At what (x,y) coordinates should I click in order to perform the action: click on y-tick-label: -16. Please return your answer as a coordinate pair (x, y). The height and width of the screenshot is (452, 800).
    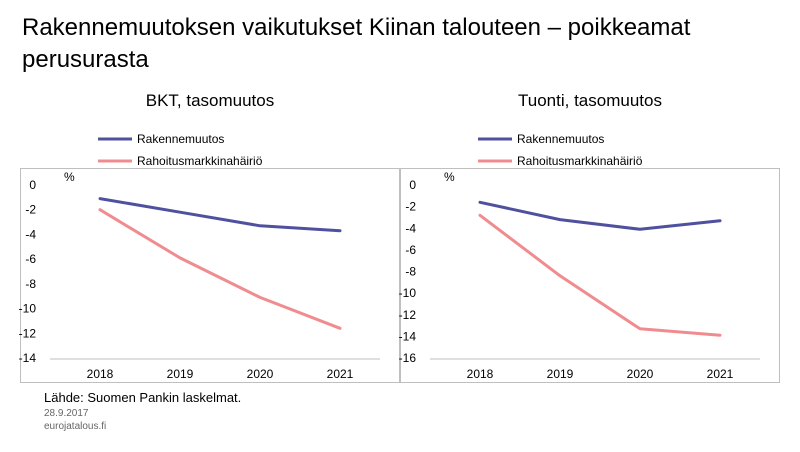
    Looking at the image, I should click on (408, 358).